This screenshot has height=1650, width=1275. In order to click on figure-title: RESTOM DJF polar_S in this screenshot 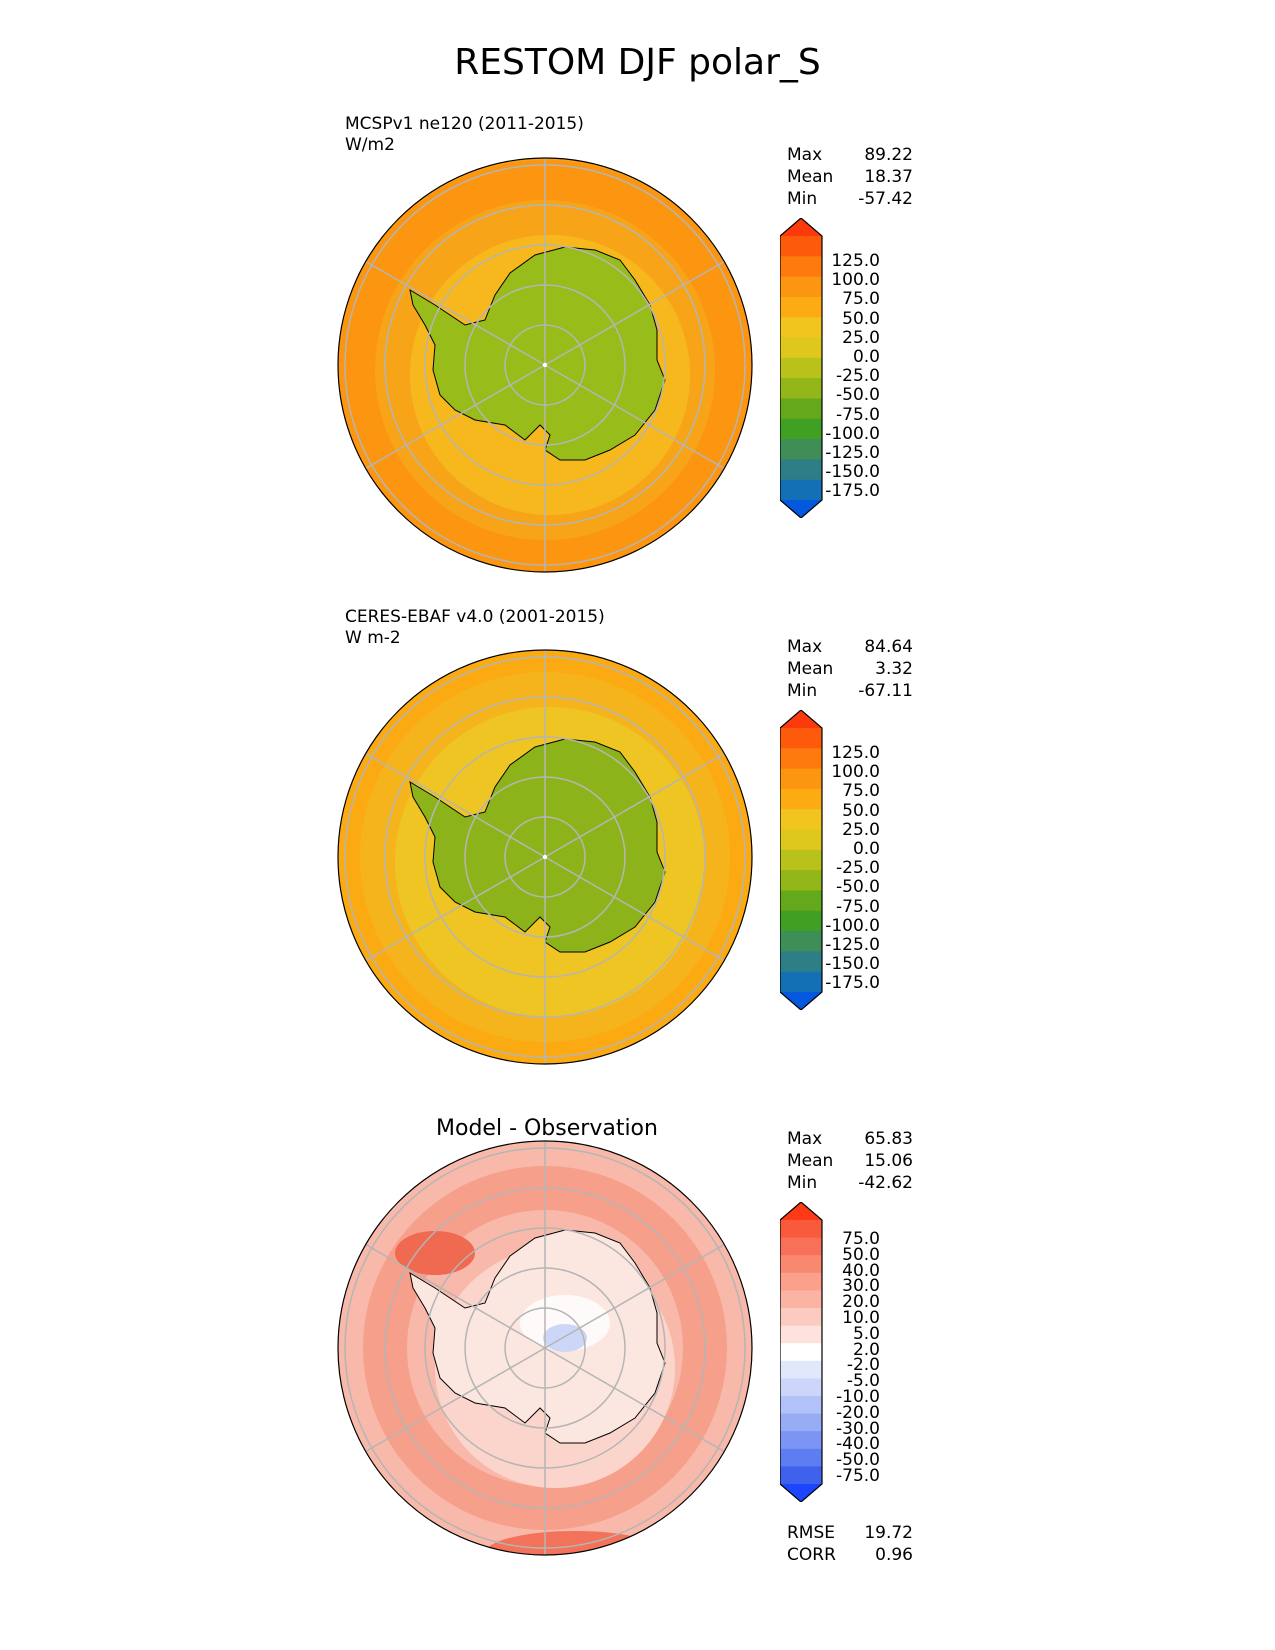, I will do `click(637, 62)`.